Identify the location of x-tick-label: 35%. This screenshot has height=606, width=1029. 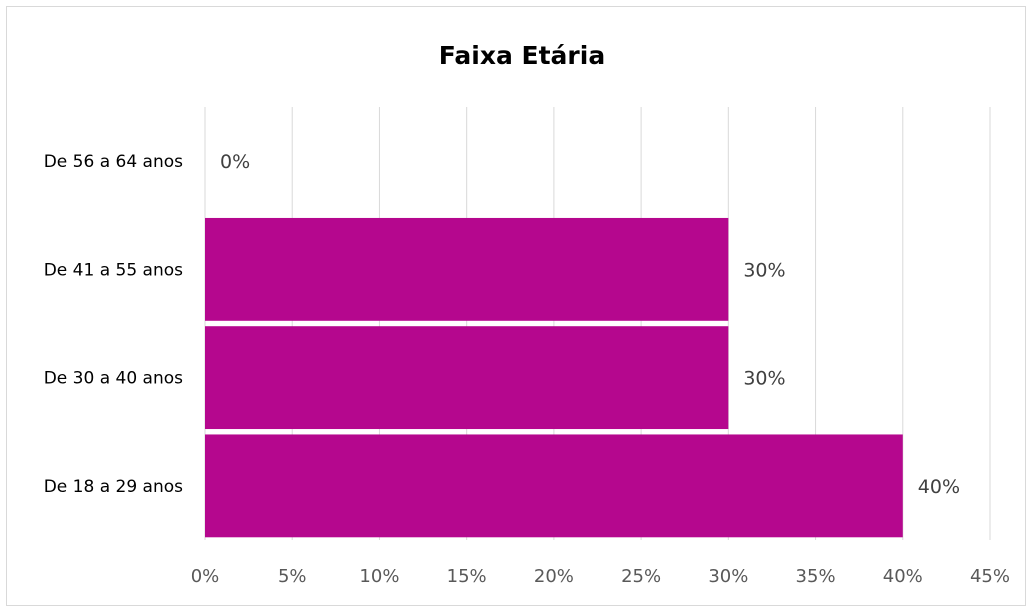
(816, 576).